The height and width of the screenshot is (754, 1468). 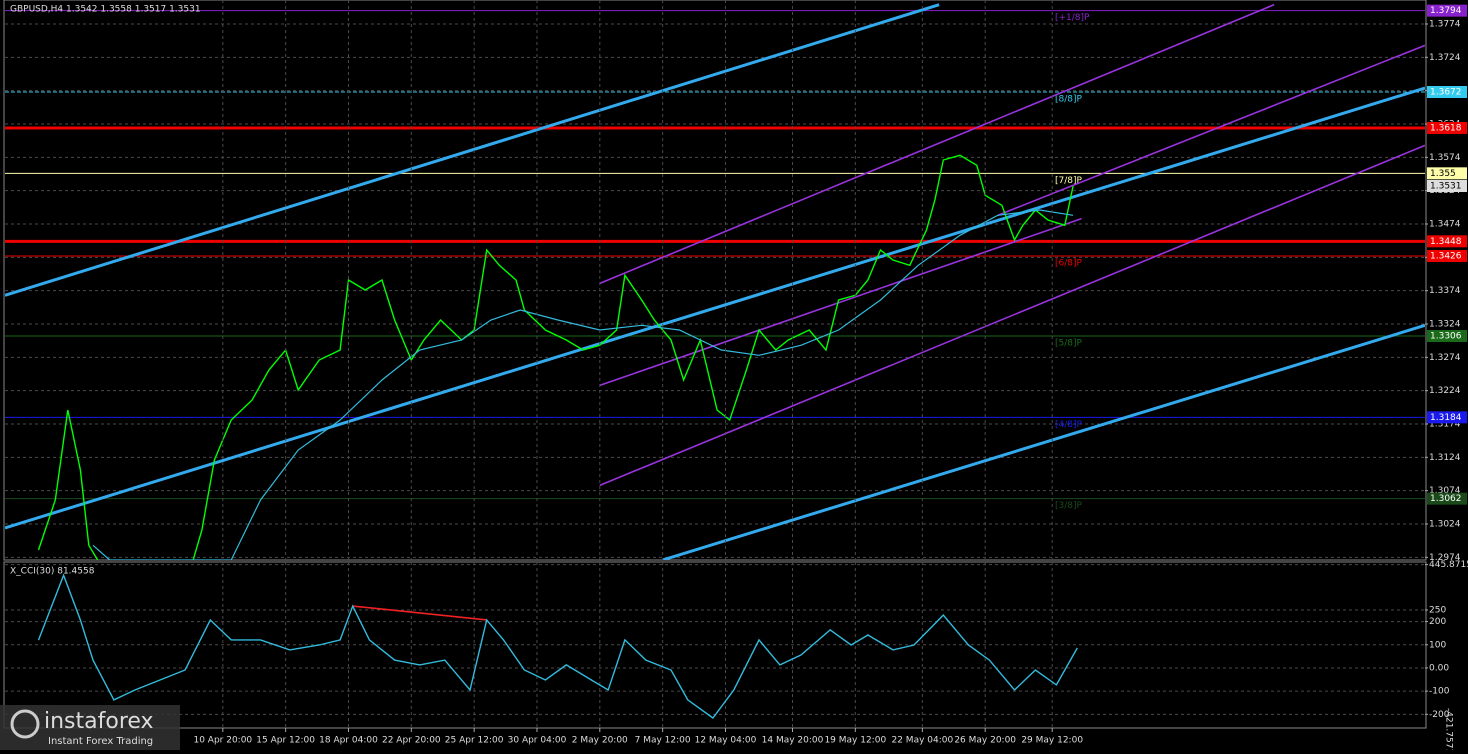 What do you see at coordinates (1445, 491) in the screenshot?
I see `y-tick-label: 1.3074` at bounding box center [1445, 491].